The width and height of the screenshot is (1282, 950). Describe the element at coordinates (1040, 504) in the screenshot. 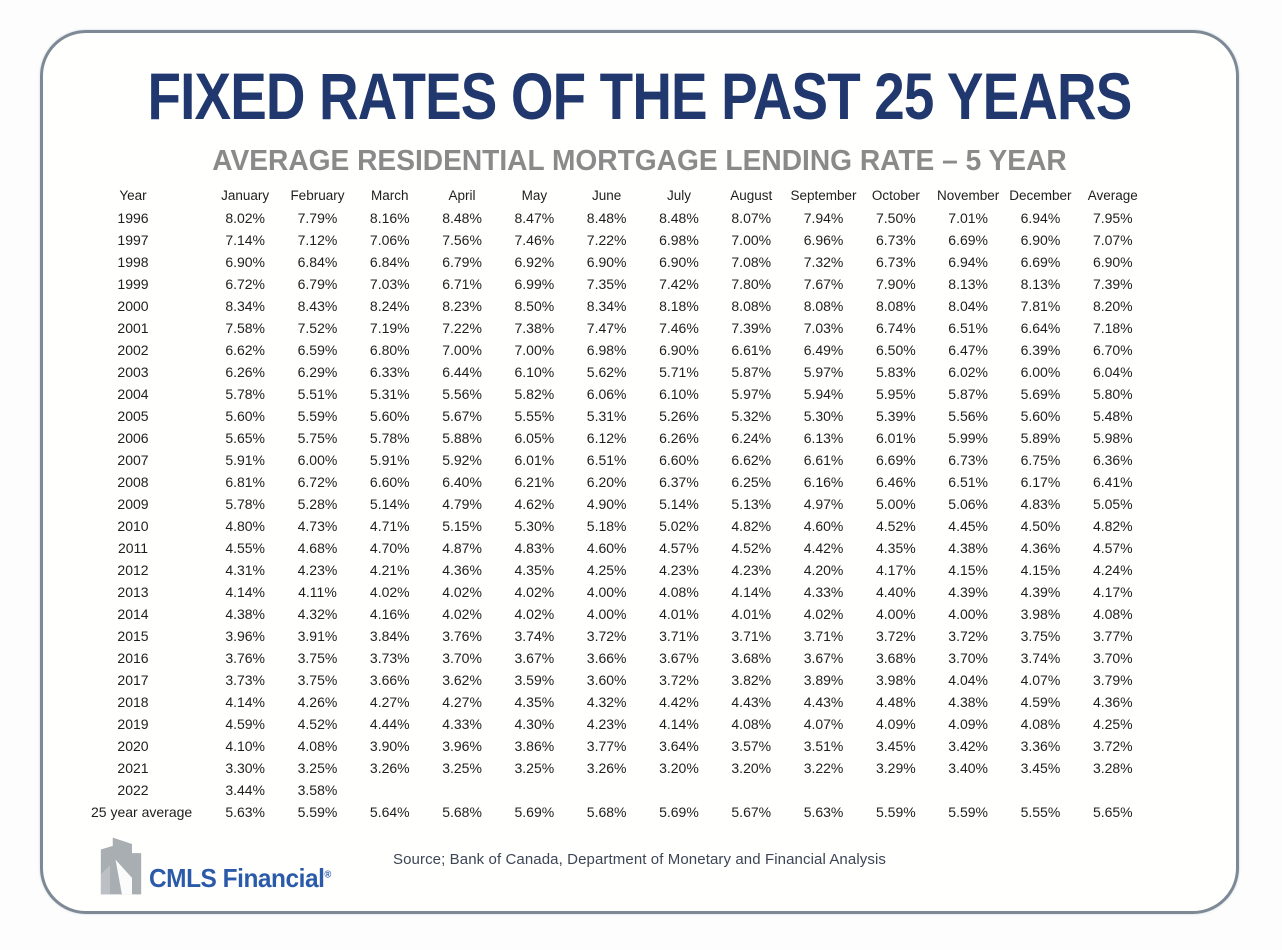

I see `rate-cell: 4.83%` at that location.